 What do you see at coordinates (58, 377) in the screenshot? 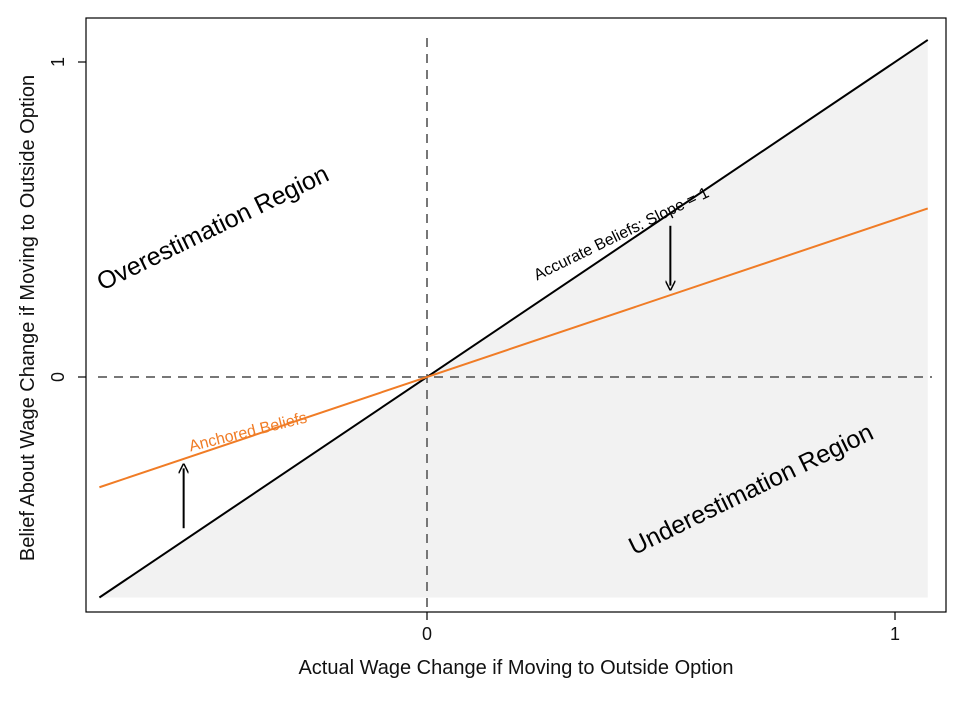
I see `y-tick-label: 0` at bounding box center [58, 377].